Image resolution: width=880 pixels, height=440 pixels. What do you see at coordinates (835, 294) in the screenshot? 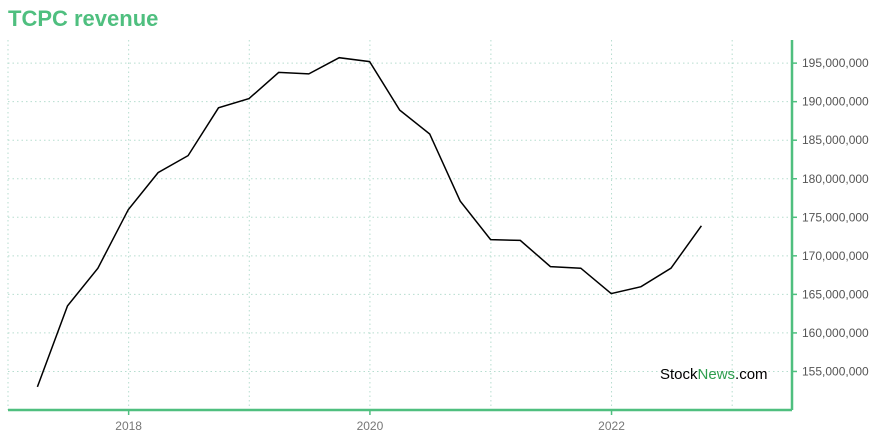
I see `y-tick-label: 165,000,000` at bounding box center [835, 294].